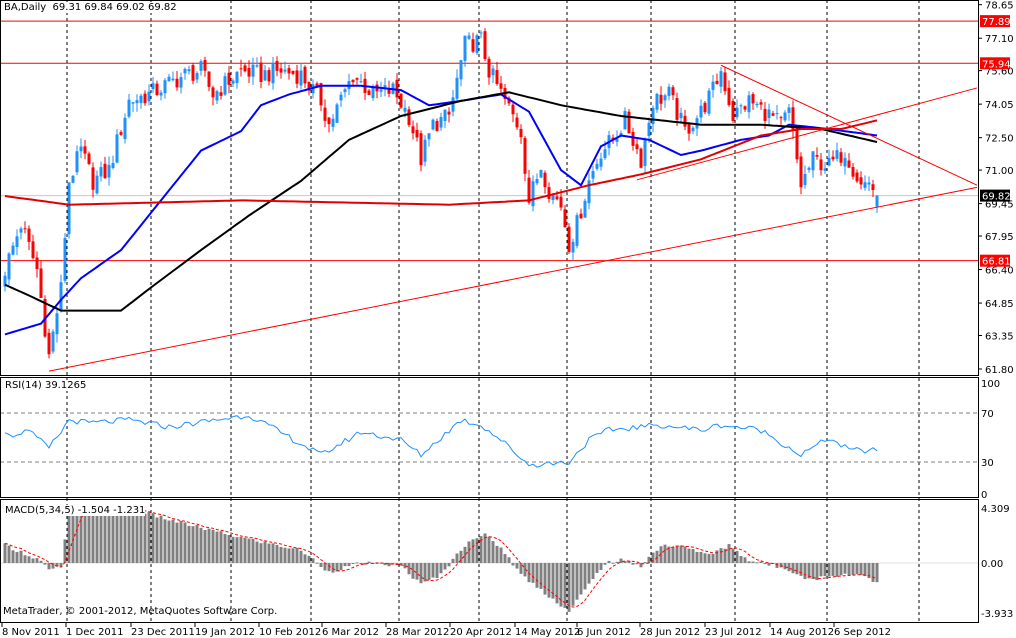 The height and width of the screenshot is (638, 1016). Describe the element at coordinates (996, 22) in the screenshot. I see `level-price-badge: 77.89` at that location.